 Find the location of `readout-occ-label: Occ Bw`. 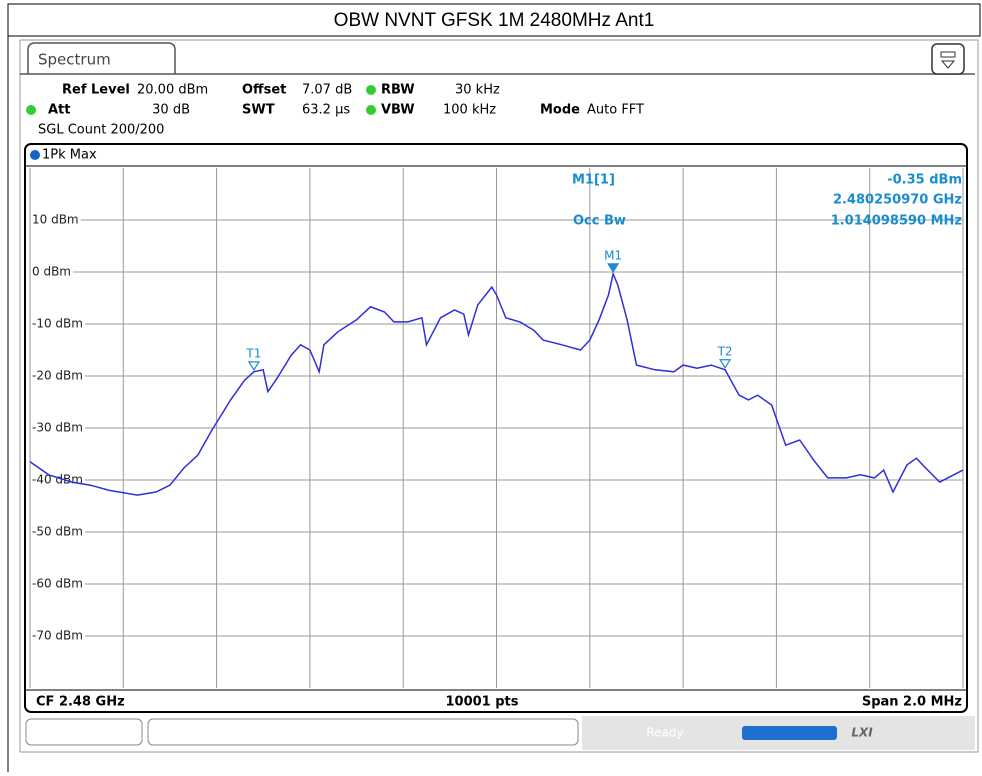

readout-occ-label: Occ Bw is located at coordinates (599, 221).